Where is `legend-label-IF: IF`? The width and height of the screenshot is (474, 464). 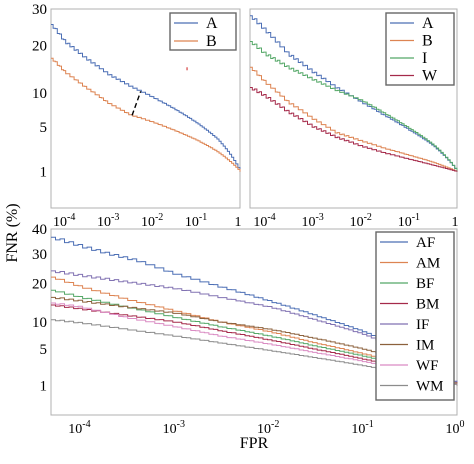 legend-label-IF: IF is located at coordinates (422, 325).